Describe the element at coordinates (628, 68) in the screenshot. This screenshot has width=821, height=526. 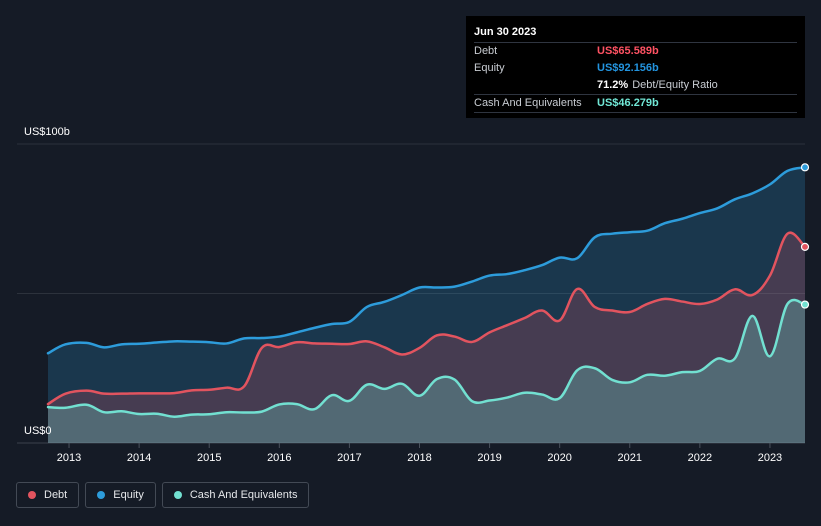
I see `tooltip-equity-value: US$92.156b` at that location.